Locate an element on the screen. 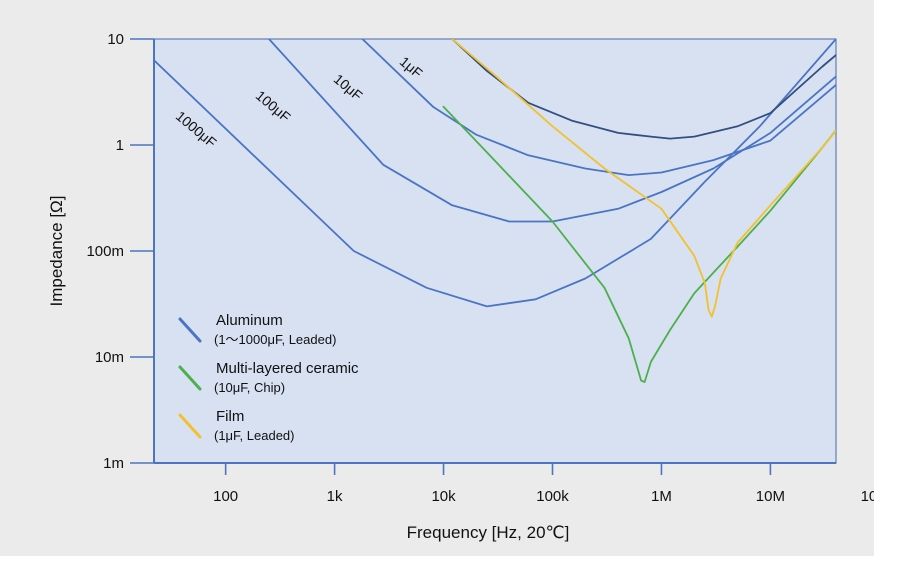 The image size is (914, 564). y-axis-title: Impedance [Ω] is located at coordinates (56, 251).